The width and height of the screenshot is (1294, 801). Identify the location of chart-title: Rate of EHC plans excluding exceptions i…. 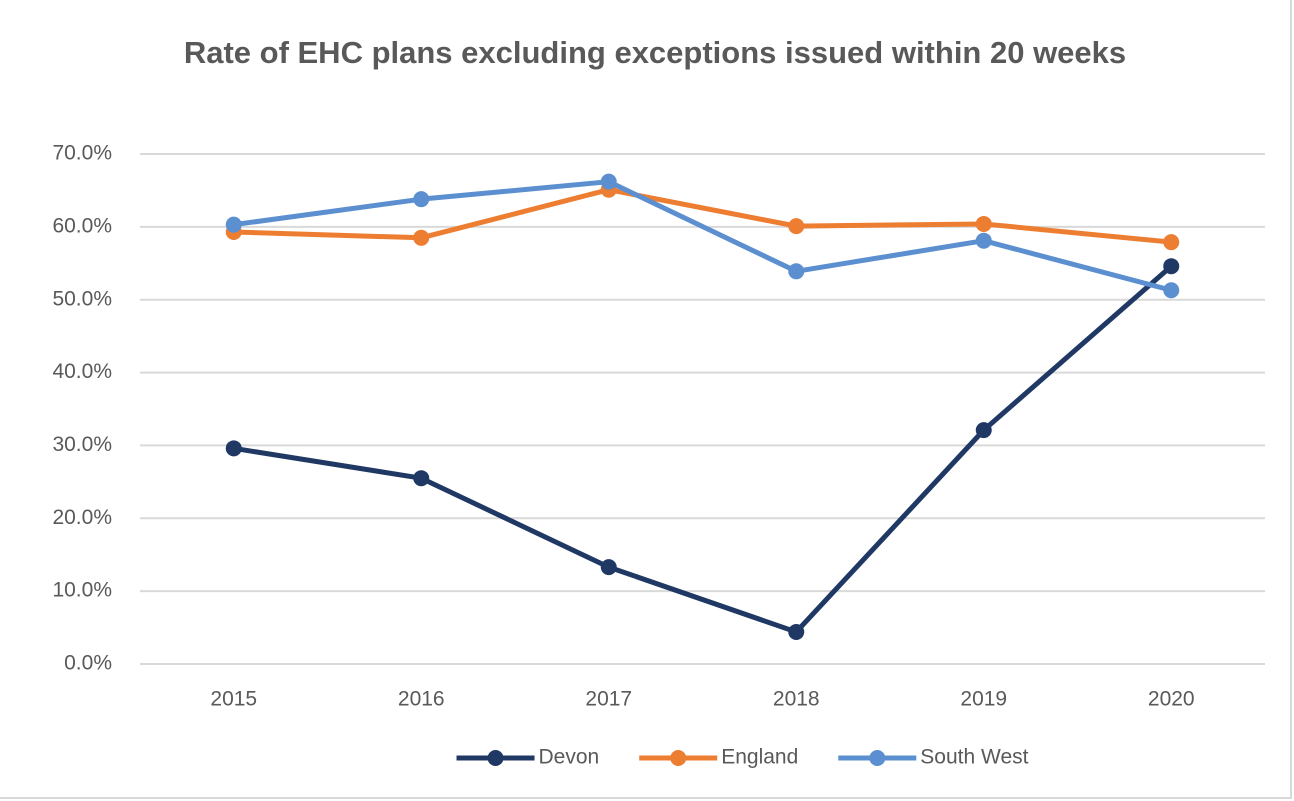
(655, 52).